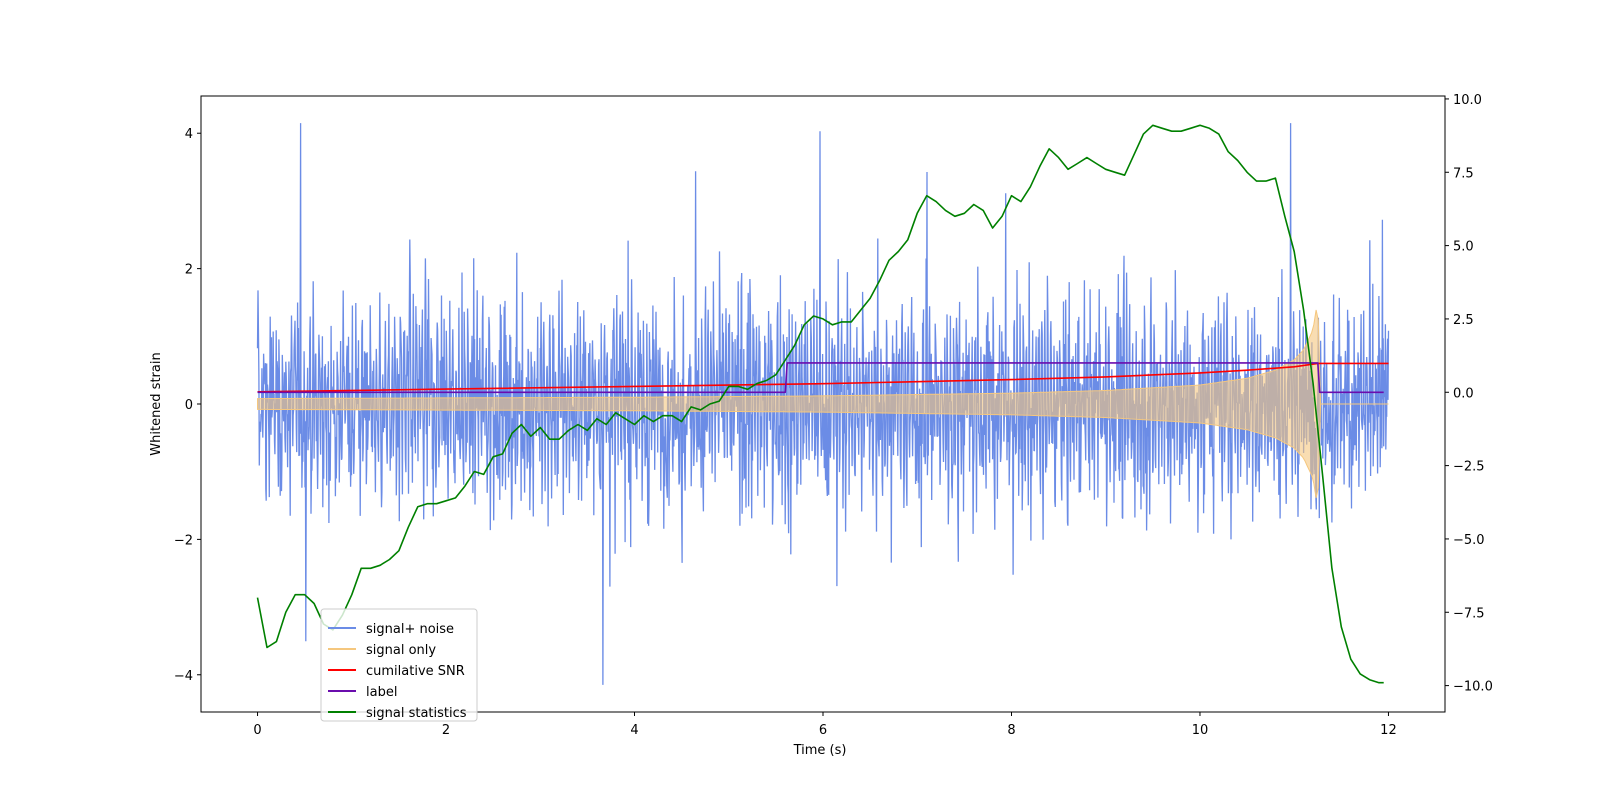 The image size is (1600, 800). What do you see at coordinates (183, 676) in the screenshot?
I see `y-tick-label: −4` at bounding box center [183, 676].